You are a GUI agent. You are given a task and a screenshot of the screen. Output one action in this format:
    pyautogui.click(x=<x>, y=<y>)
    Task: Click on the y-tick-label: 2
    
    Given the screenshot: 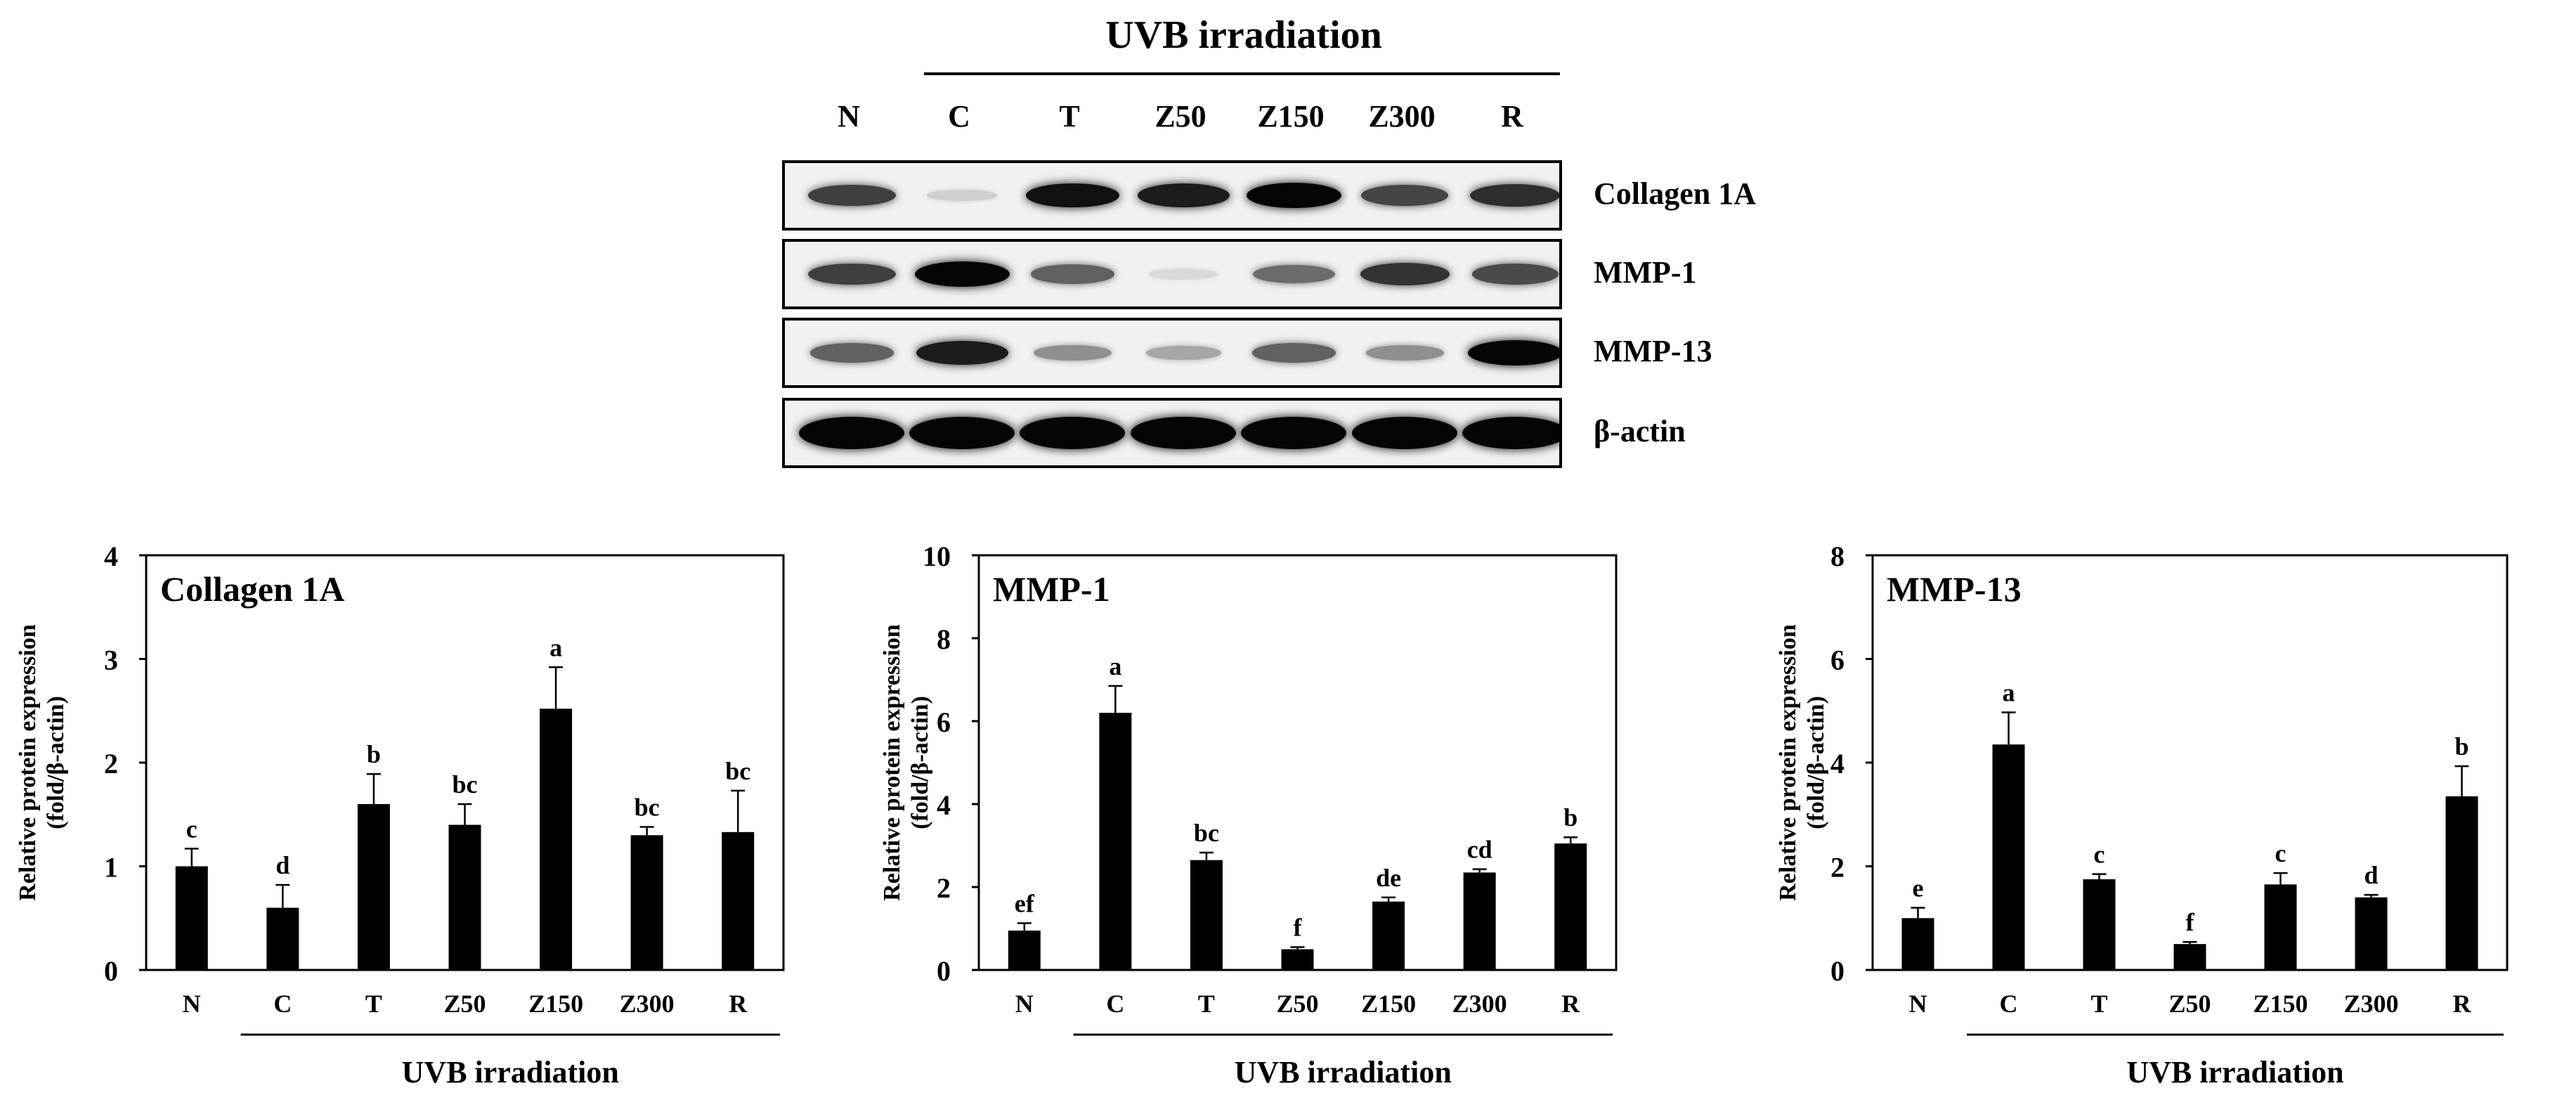 What is the action you would take?
    pyautogui.click(x=1837, y=868)
    